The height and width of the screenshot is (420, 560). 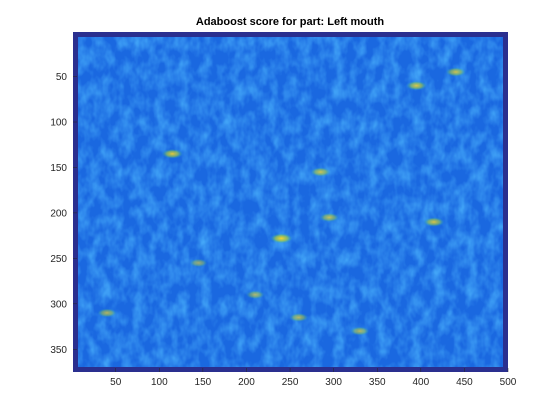 What do you see at coordinates (508, 382) in the screenshot?
I see `x-tick-label-500: 500` at bounding box center [508, 382].